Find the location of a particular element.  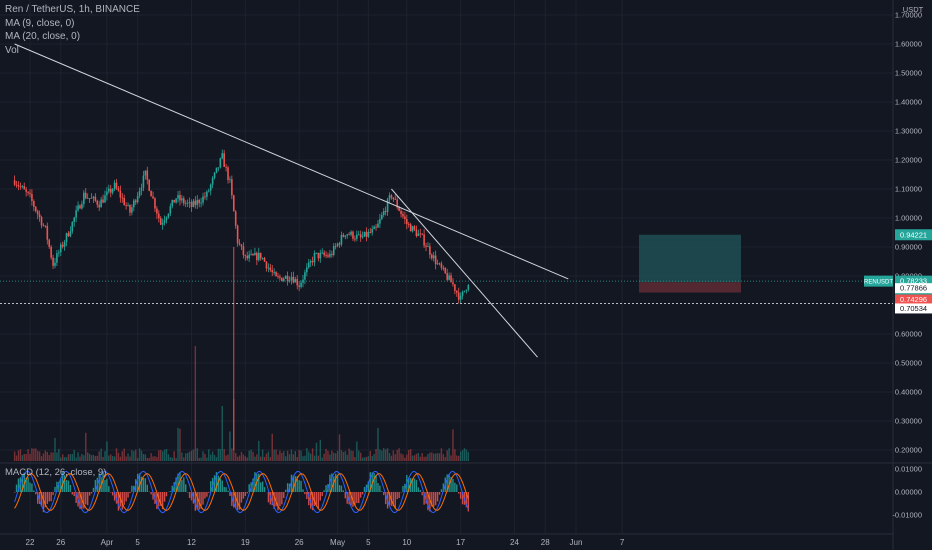

stop-loss-zone is located at coordinates (690, 287).